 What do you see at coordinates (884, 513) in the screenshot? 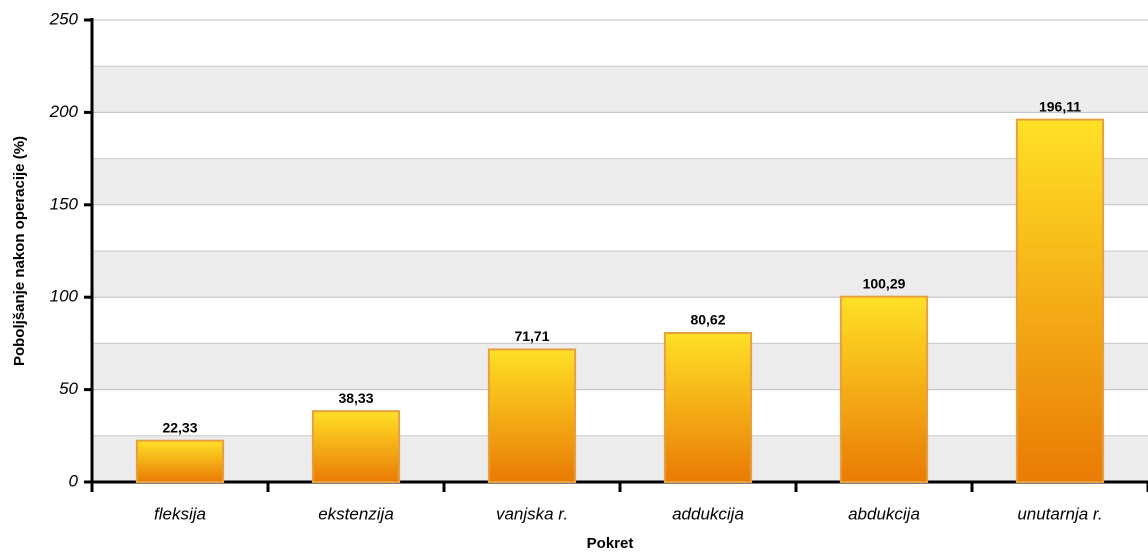
I see `x-tick-label: abdukcija` at bounding box center [884, 513].